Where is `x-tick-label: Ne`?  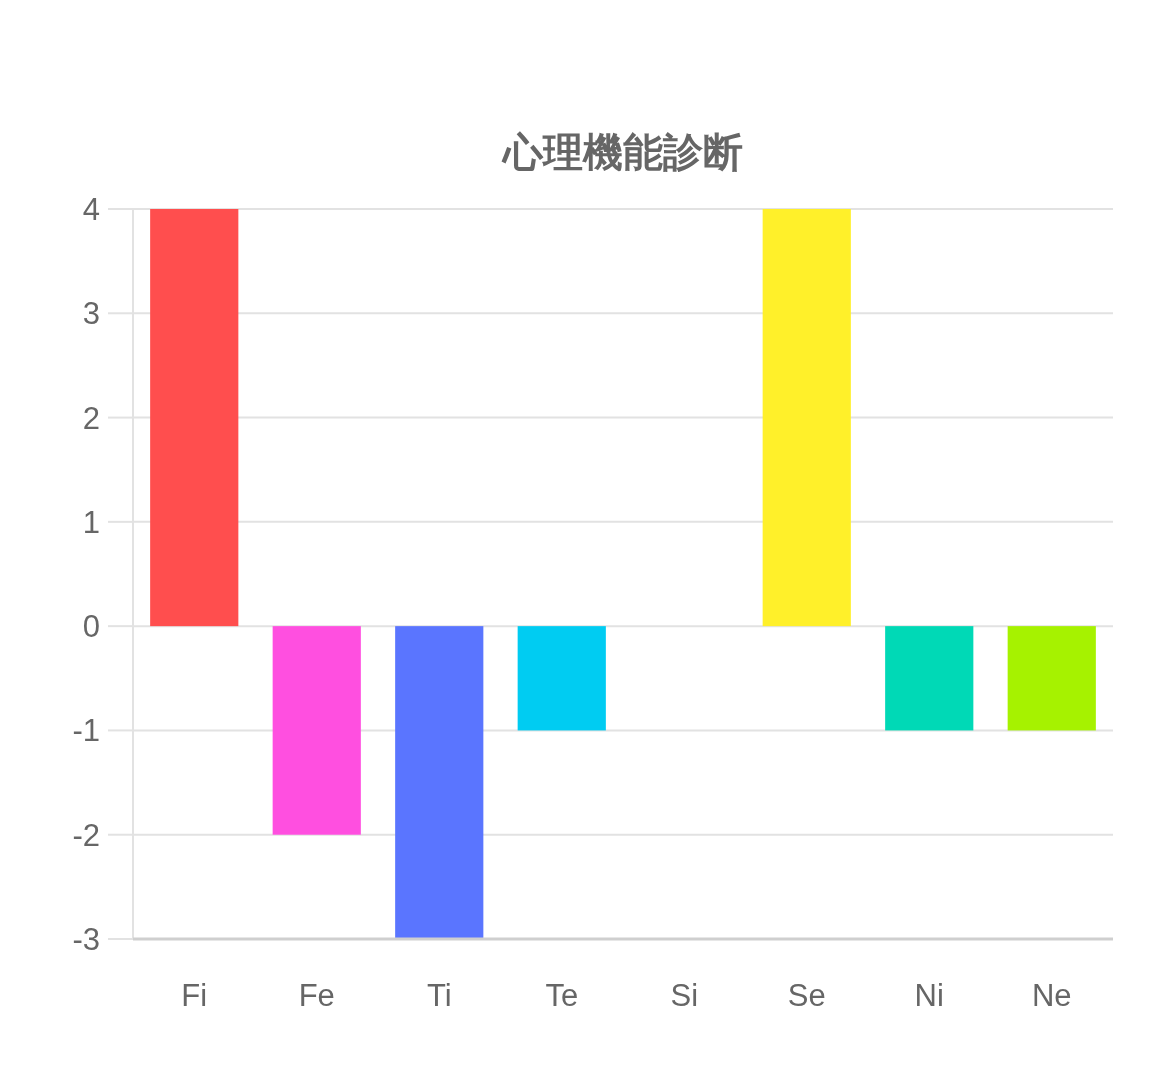 x-tick-label: Ne is located at coordinates (1051, 995).